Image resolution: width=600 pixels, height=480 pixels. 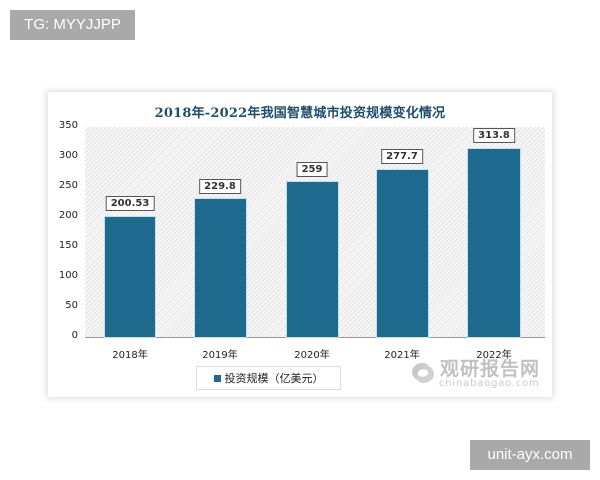 I want to click on x-label-2019: 2019年, so click(x=220, y=355).